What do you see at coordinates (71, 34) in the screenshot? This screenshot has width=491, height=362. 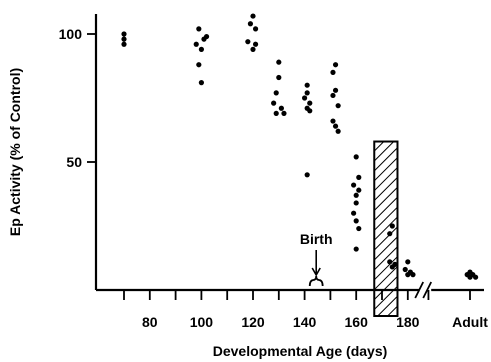 I see `y-tick-label: 100` at bounding box center [71, 34].